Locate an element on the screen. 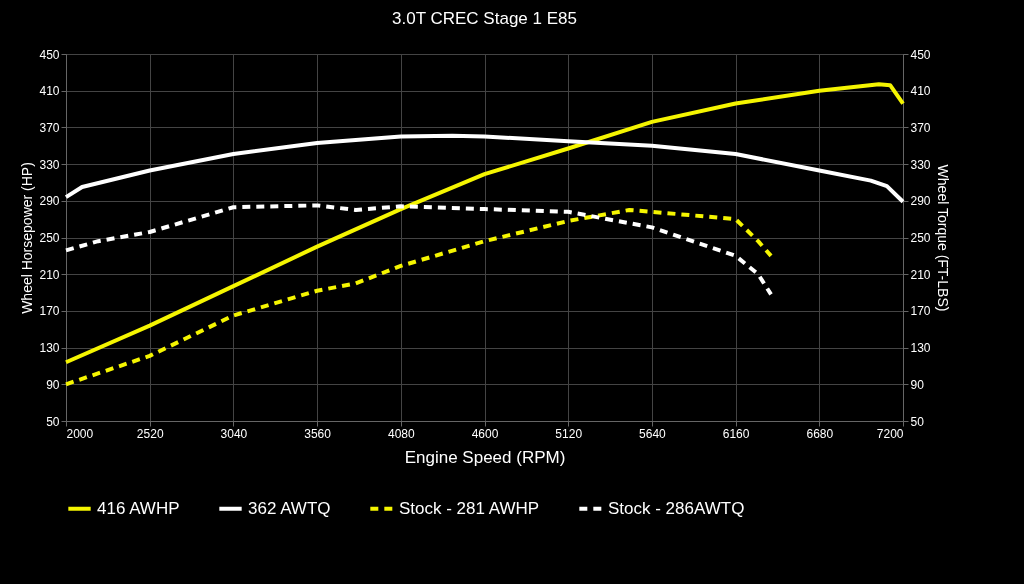  chart-title: 3.0T CREC Stage 1 E85 is located at coordinates (484, 18).